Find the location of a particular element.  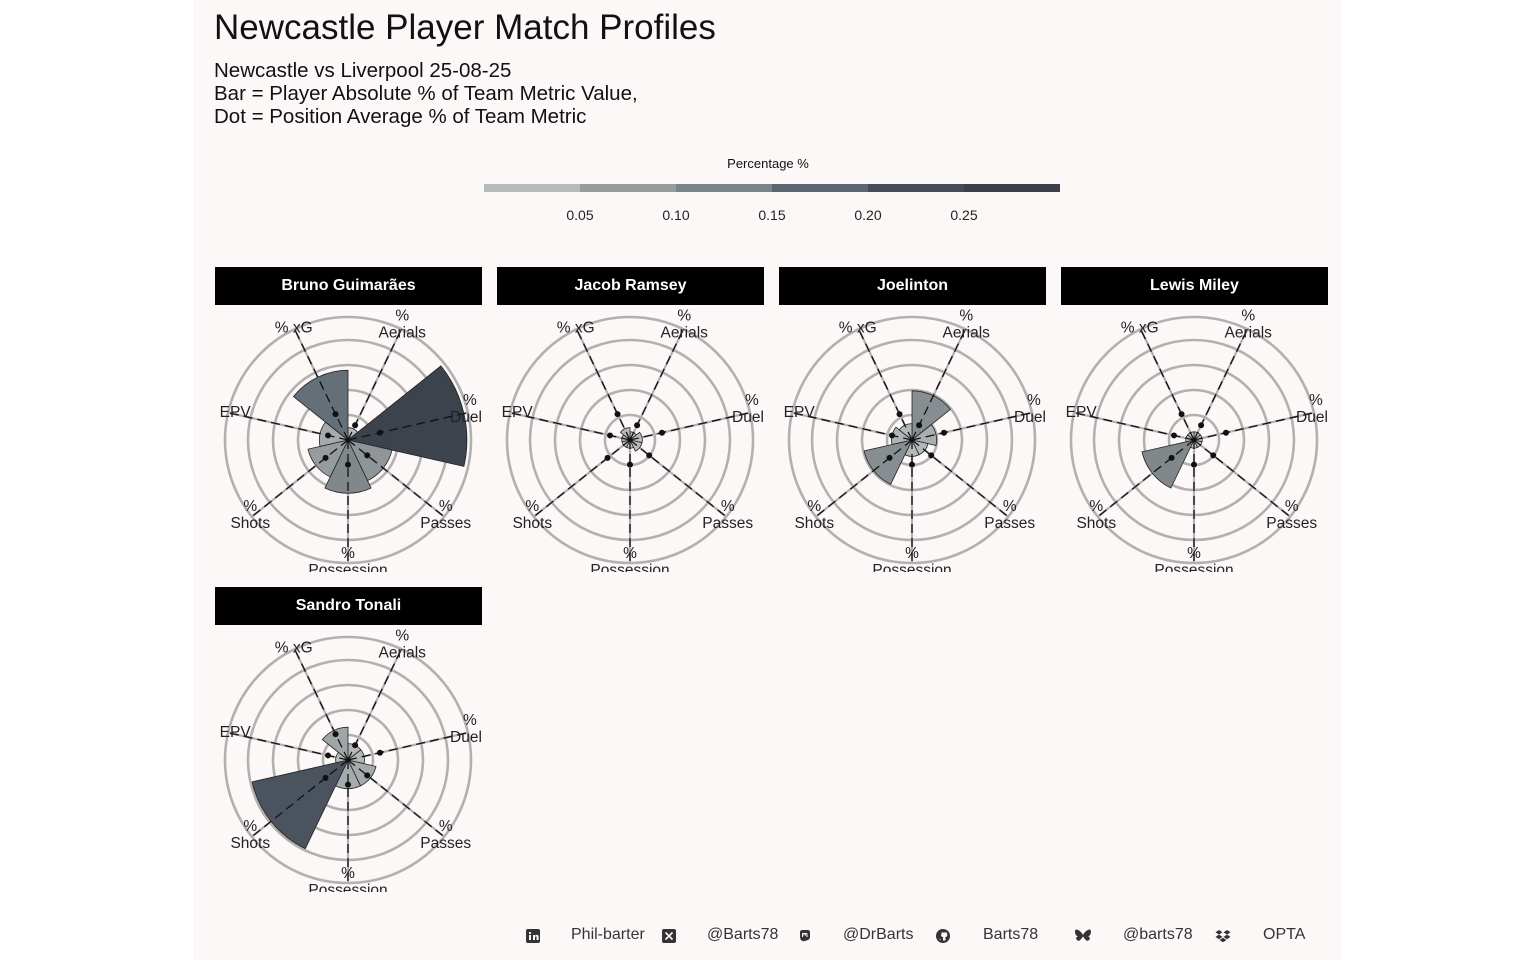

dropbox-icon is located at coordinates (1223, 936).